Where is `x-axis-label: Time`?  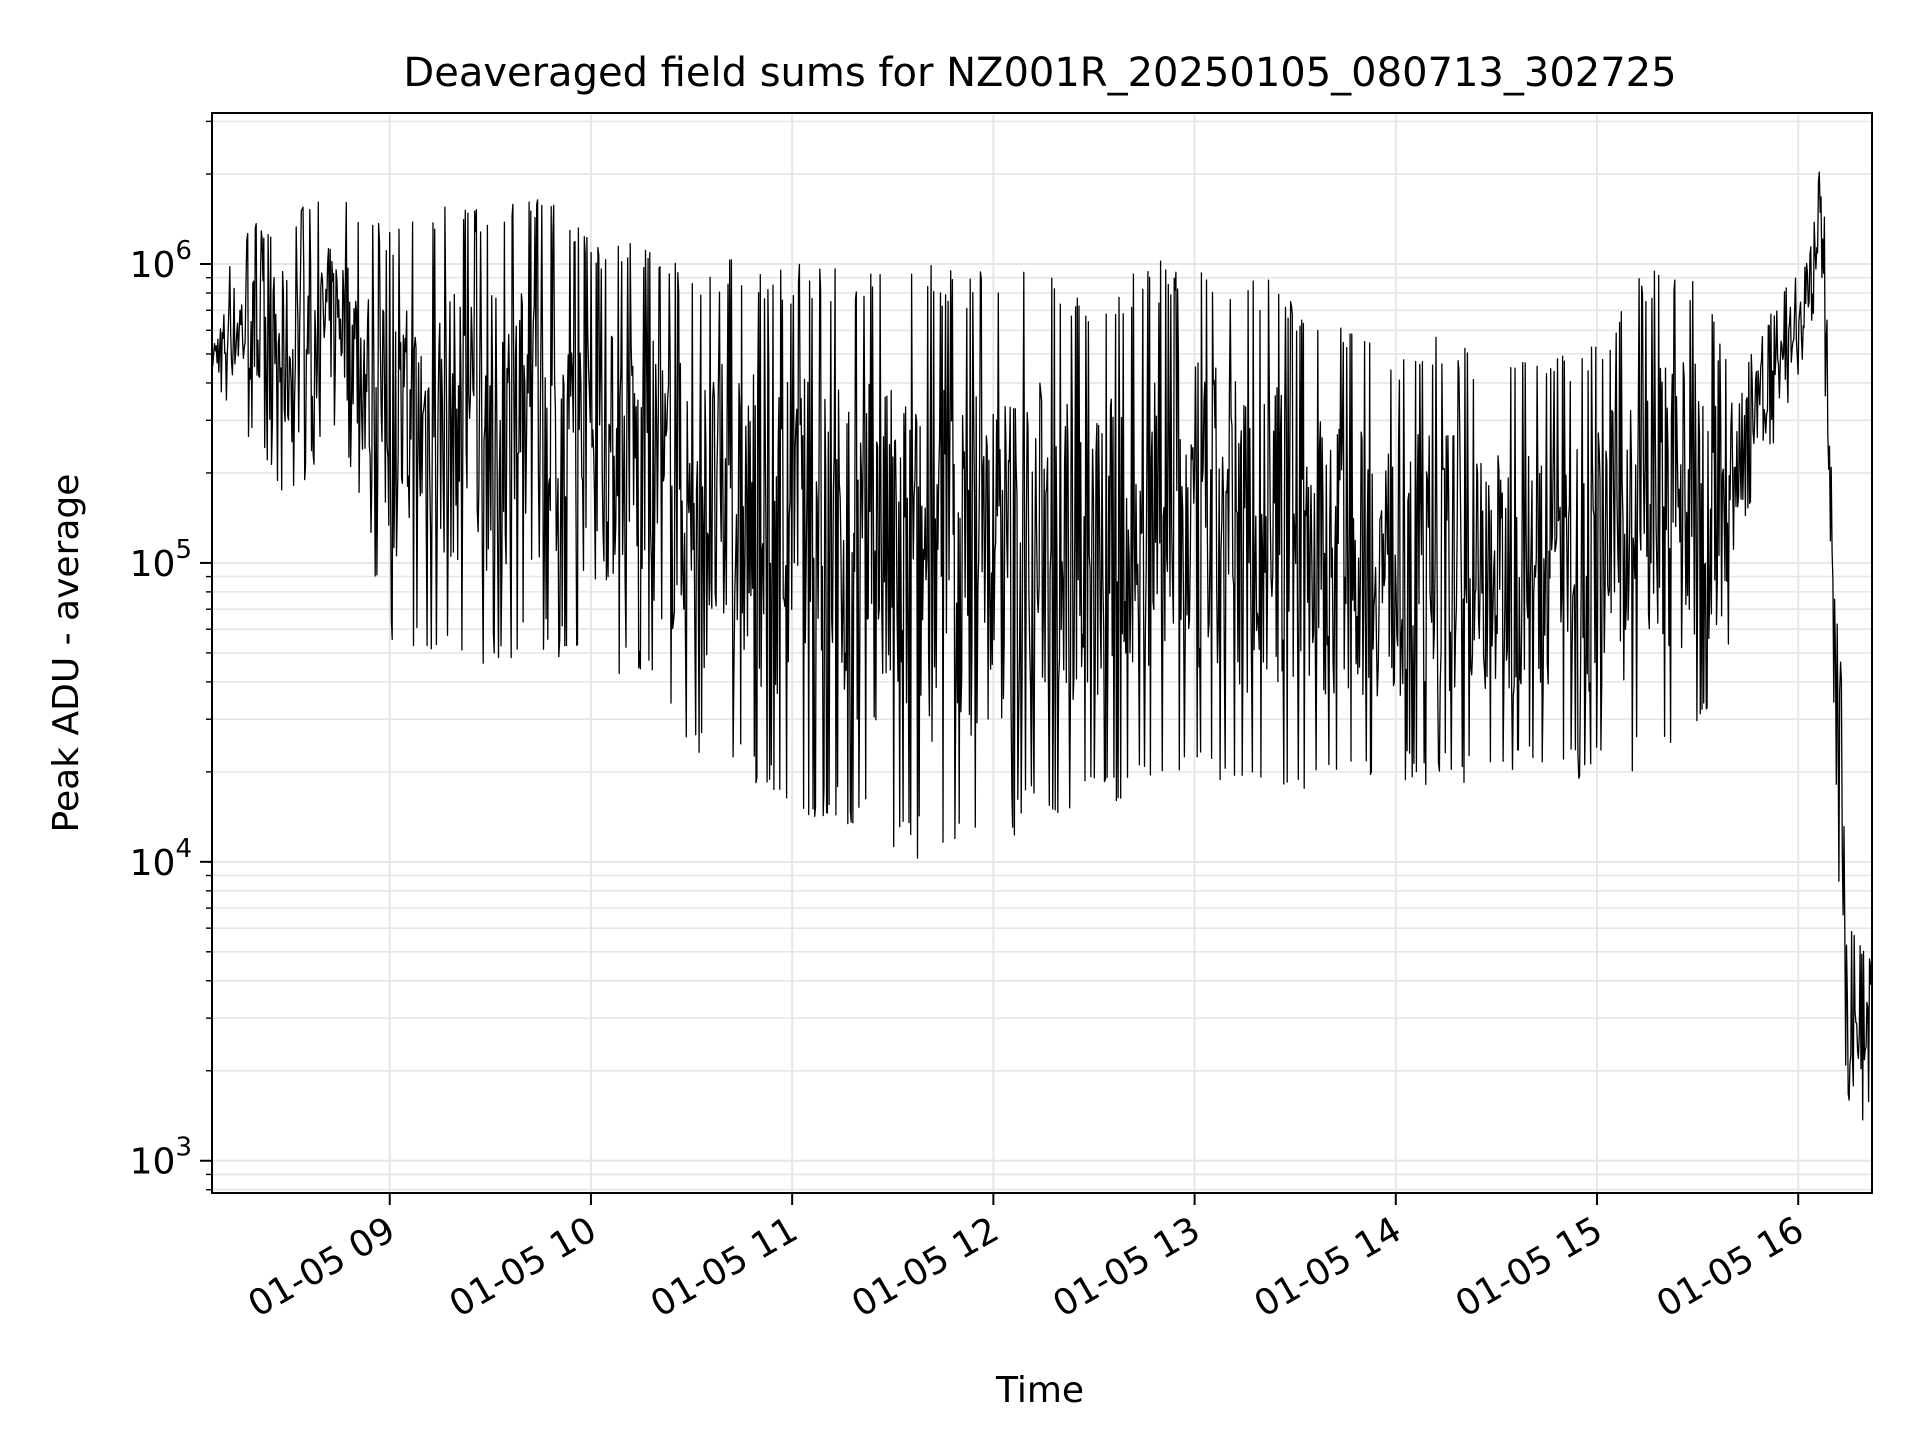 x-axis-label: Time is located at coordinates (1039, 1390).